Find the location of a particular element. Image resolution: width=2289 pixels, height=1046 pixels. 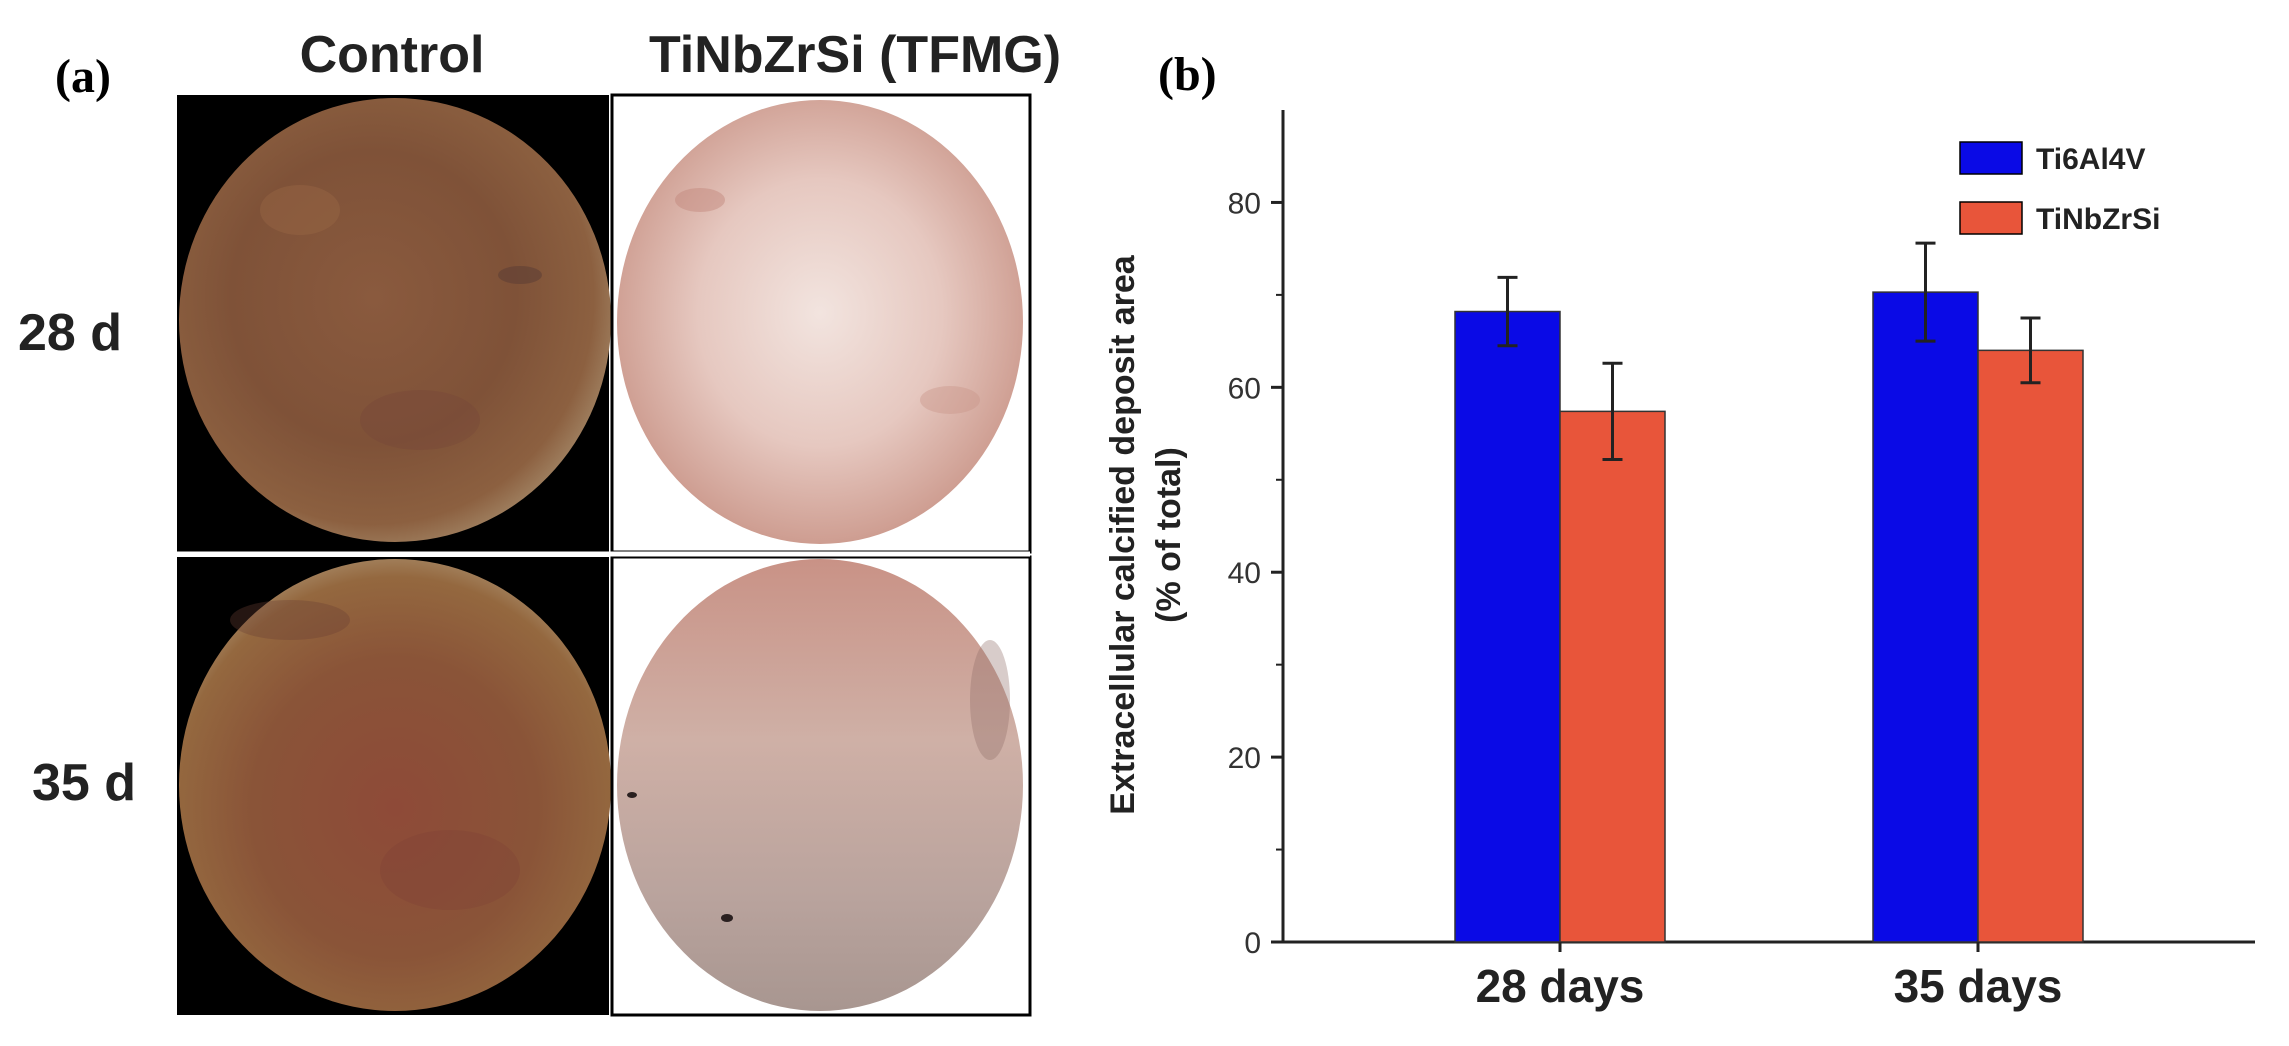

y-tick-label: 0 is located at coordinates (1252, 943).